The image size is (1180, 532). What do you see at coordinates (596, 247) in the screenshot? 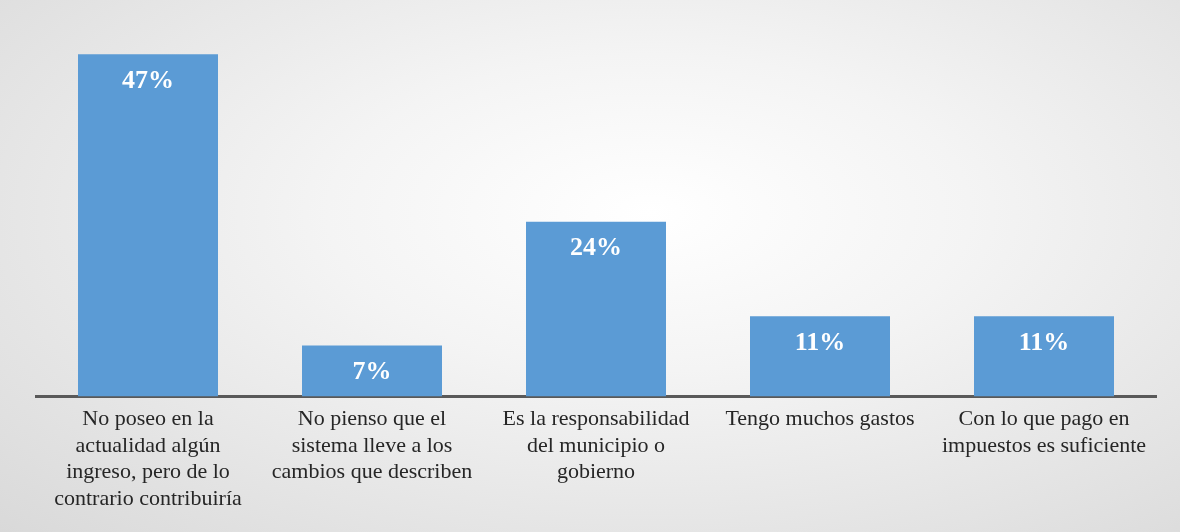
I see `data-label: 24%` at bounding box center [596, 247].